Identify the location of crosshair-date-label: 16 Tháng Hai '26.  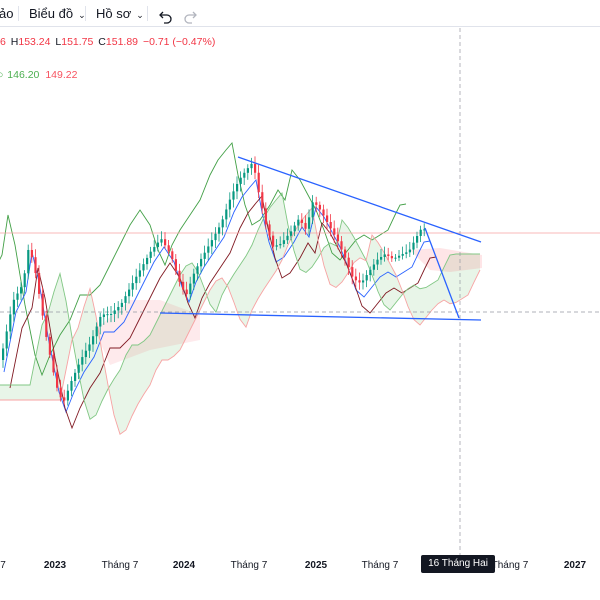
(458, 571).